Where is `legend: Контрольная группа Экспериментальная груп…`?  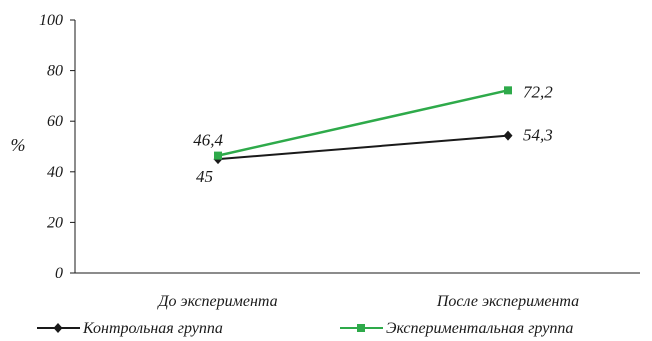 legend: Контрольная группа Экспериментальная груп… is located at coordinates (305, 328).